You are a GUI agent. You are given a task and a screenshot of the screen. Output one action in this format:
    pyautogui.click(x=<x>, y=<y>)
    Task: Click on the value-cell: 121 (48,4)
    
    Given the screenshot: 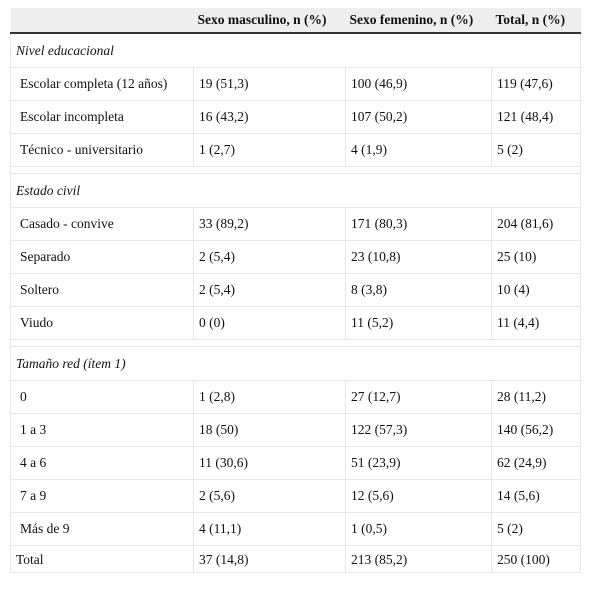 What is the action you would take?
    pyautogui.click(x=536, y=117)
    